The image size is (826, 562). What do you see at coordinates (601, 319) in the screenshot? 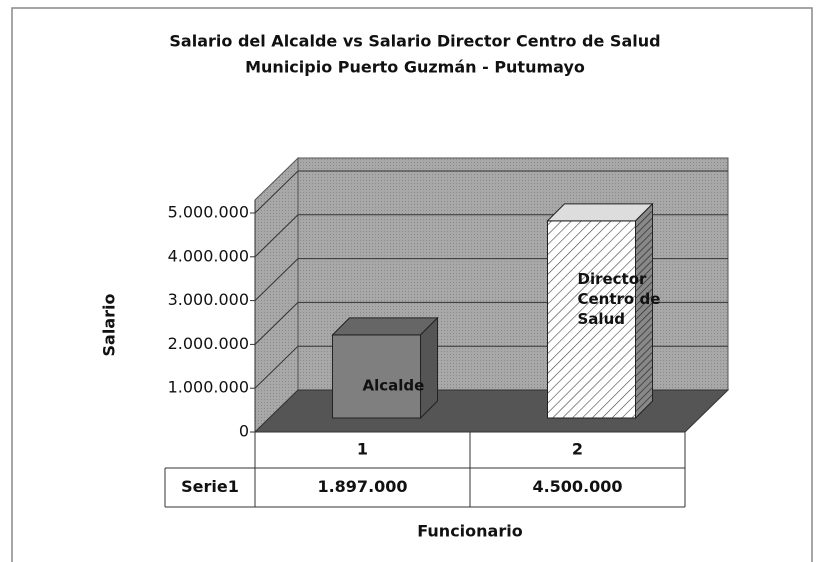
I see `bar-annotation: Salud` at bounding box center [601, 319].